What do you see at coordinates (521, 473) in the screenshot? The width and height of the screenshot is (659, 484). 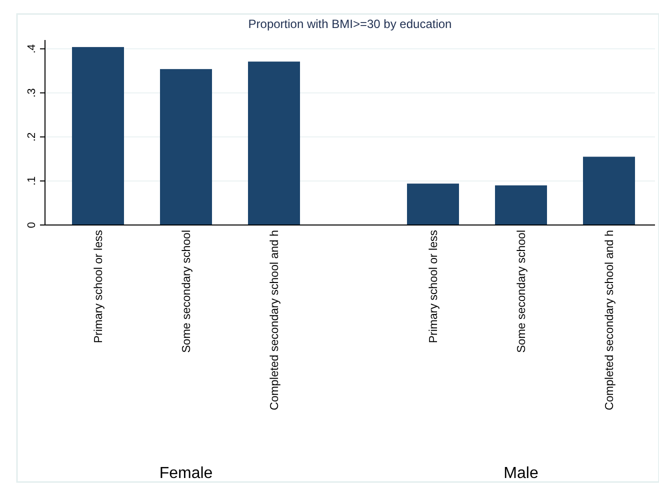 I see `text: Male` at bounding box center [521, 473].